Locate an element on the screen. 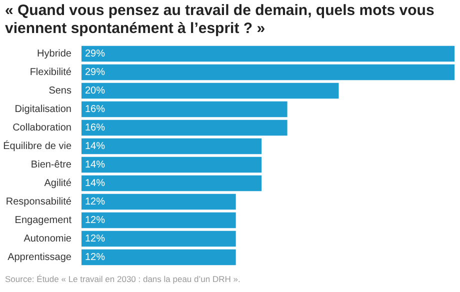  y-tick-label: Collaboration is located at coordinates (42, 128).